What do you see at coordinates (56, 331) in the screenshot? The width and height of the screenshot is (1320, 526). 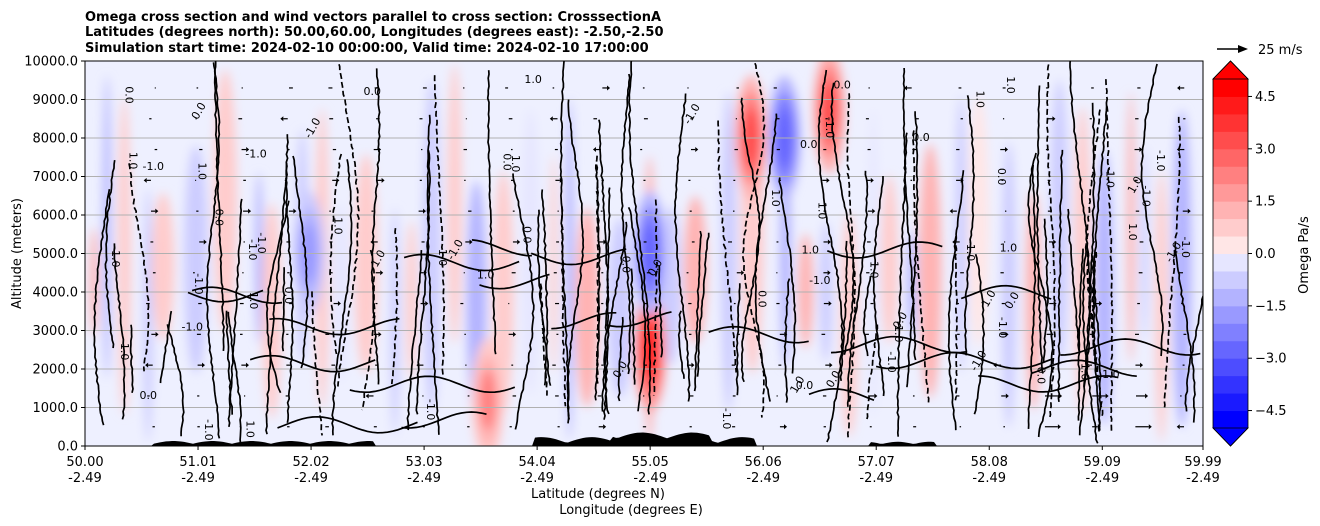 I see `y-tick-label: 3000.0` at bounding box center [56, 331].